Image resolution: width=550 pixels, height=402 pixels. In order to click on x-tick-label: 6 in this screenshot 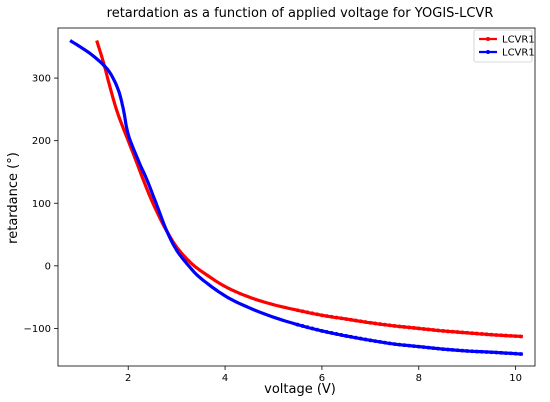, I will do `click(322, 378)`.